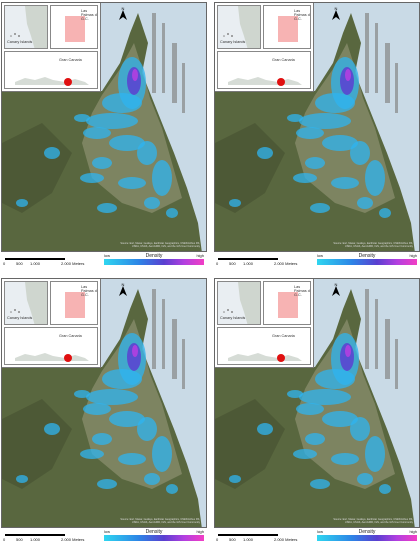  Describe the element at coordinates (107, 531) in the screenshot. I see `legend-low-label: low` at that location.